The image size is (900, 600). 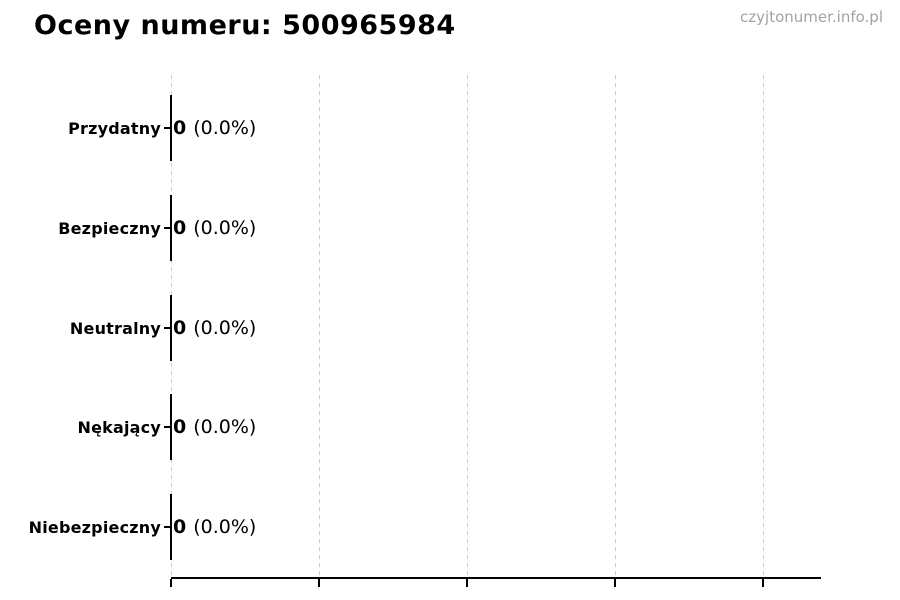 I want to click on watermark-site-label: czyjtonumer.info.pl, so click(x=811, y=17).